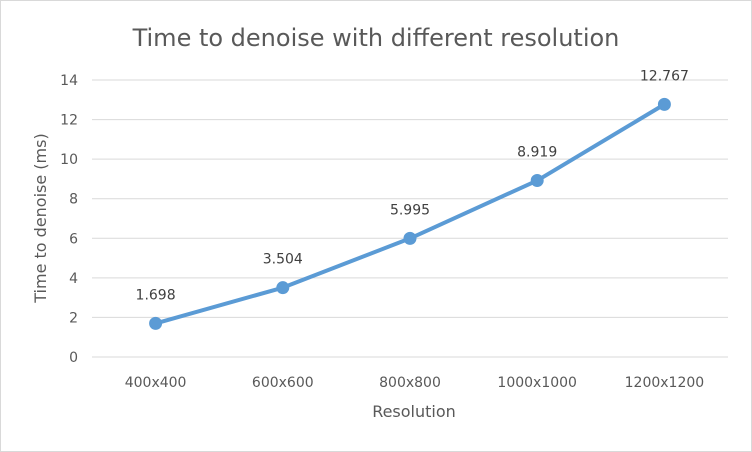  Describe the element at coordinates (665, 383) in the screenshot. I see `x-tick-label: 1200x1200` at that location.